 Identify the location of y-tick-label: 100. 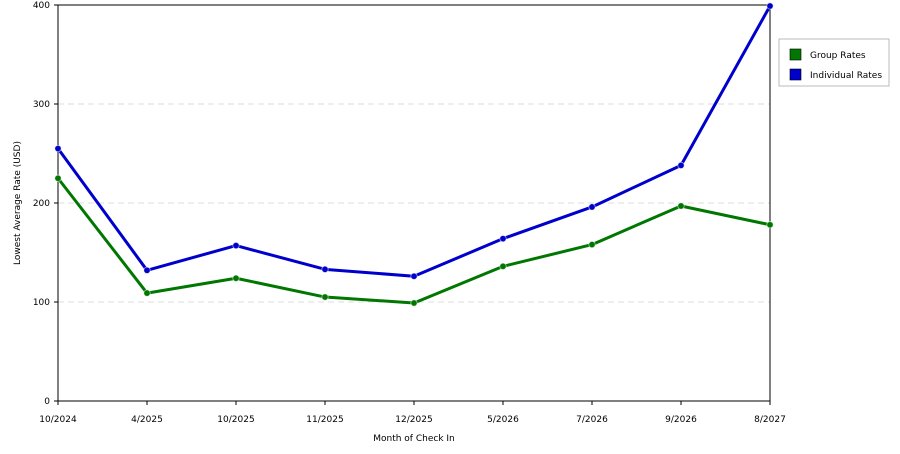
(41, 303).